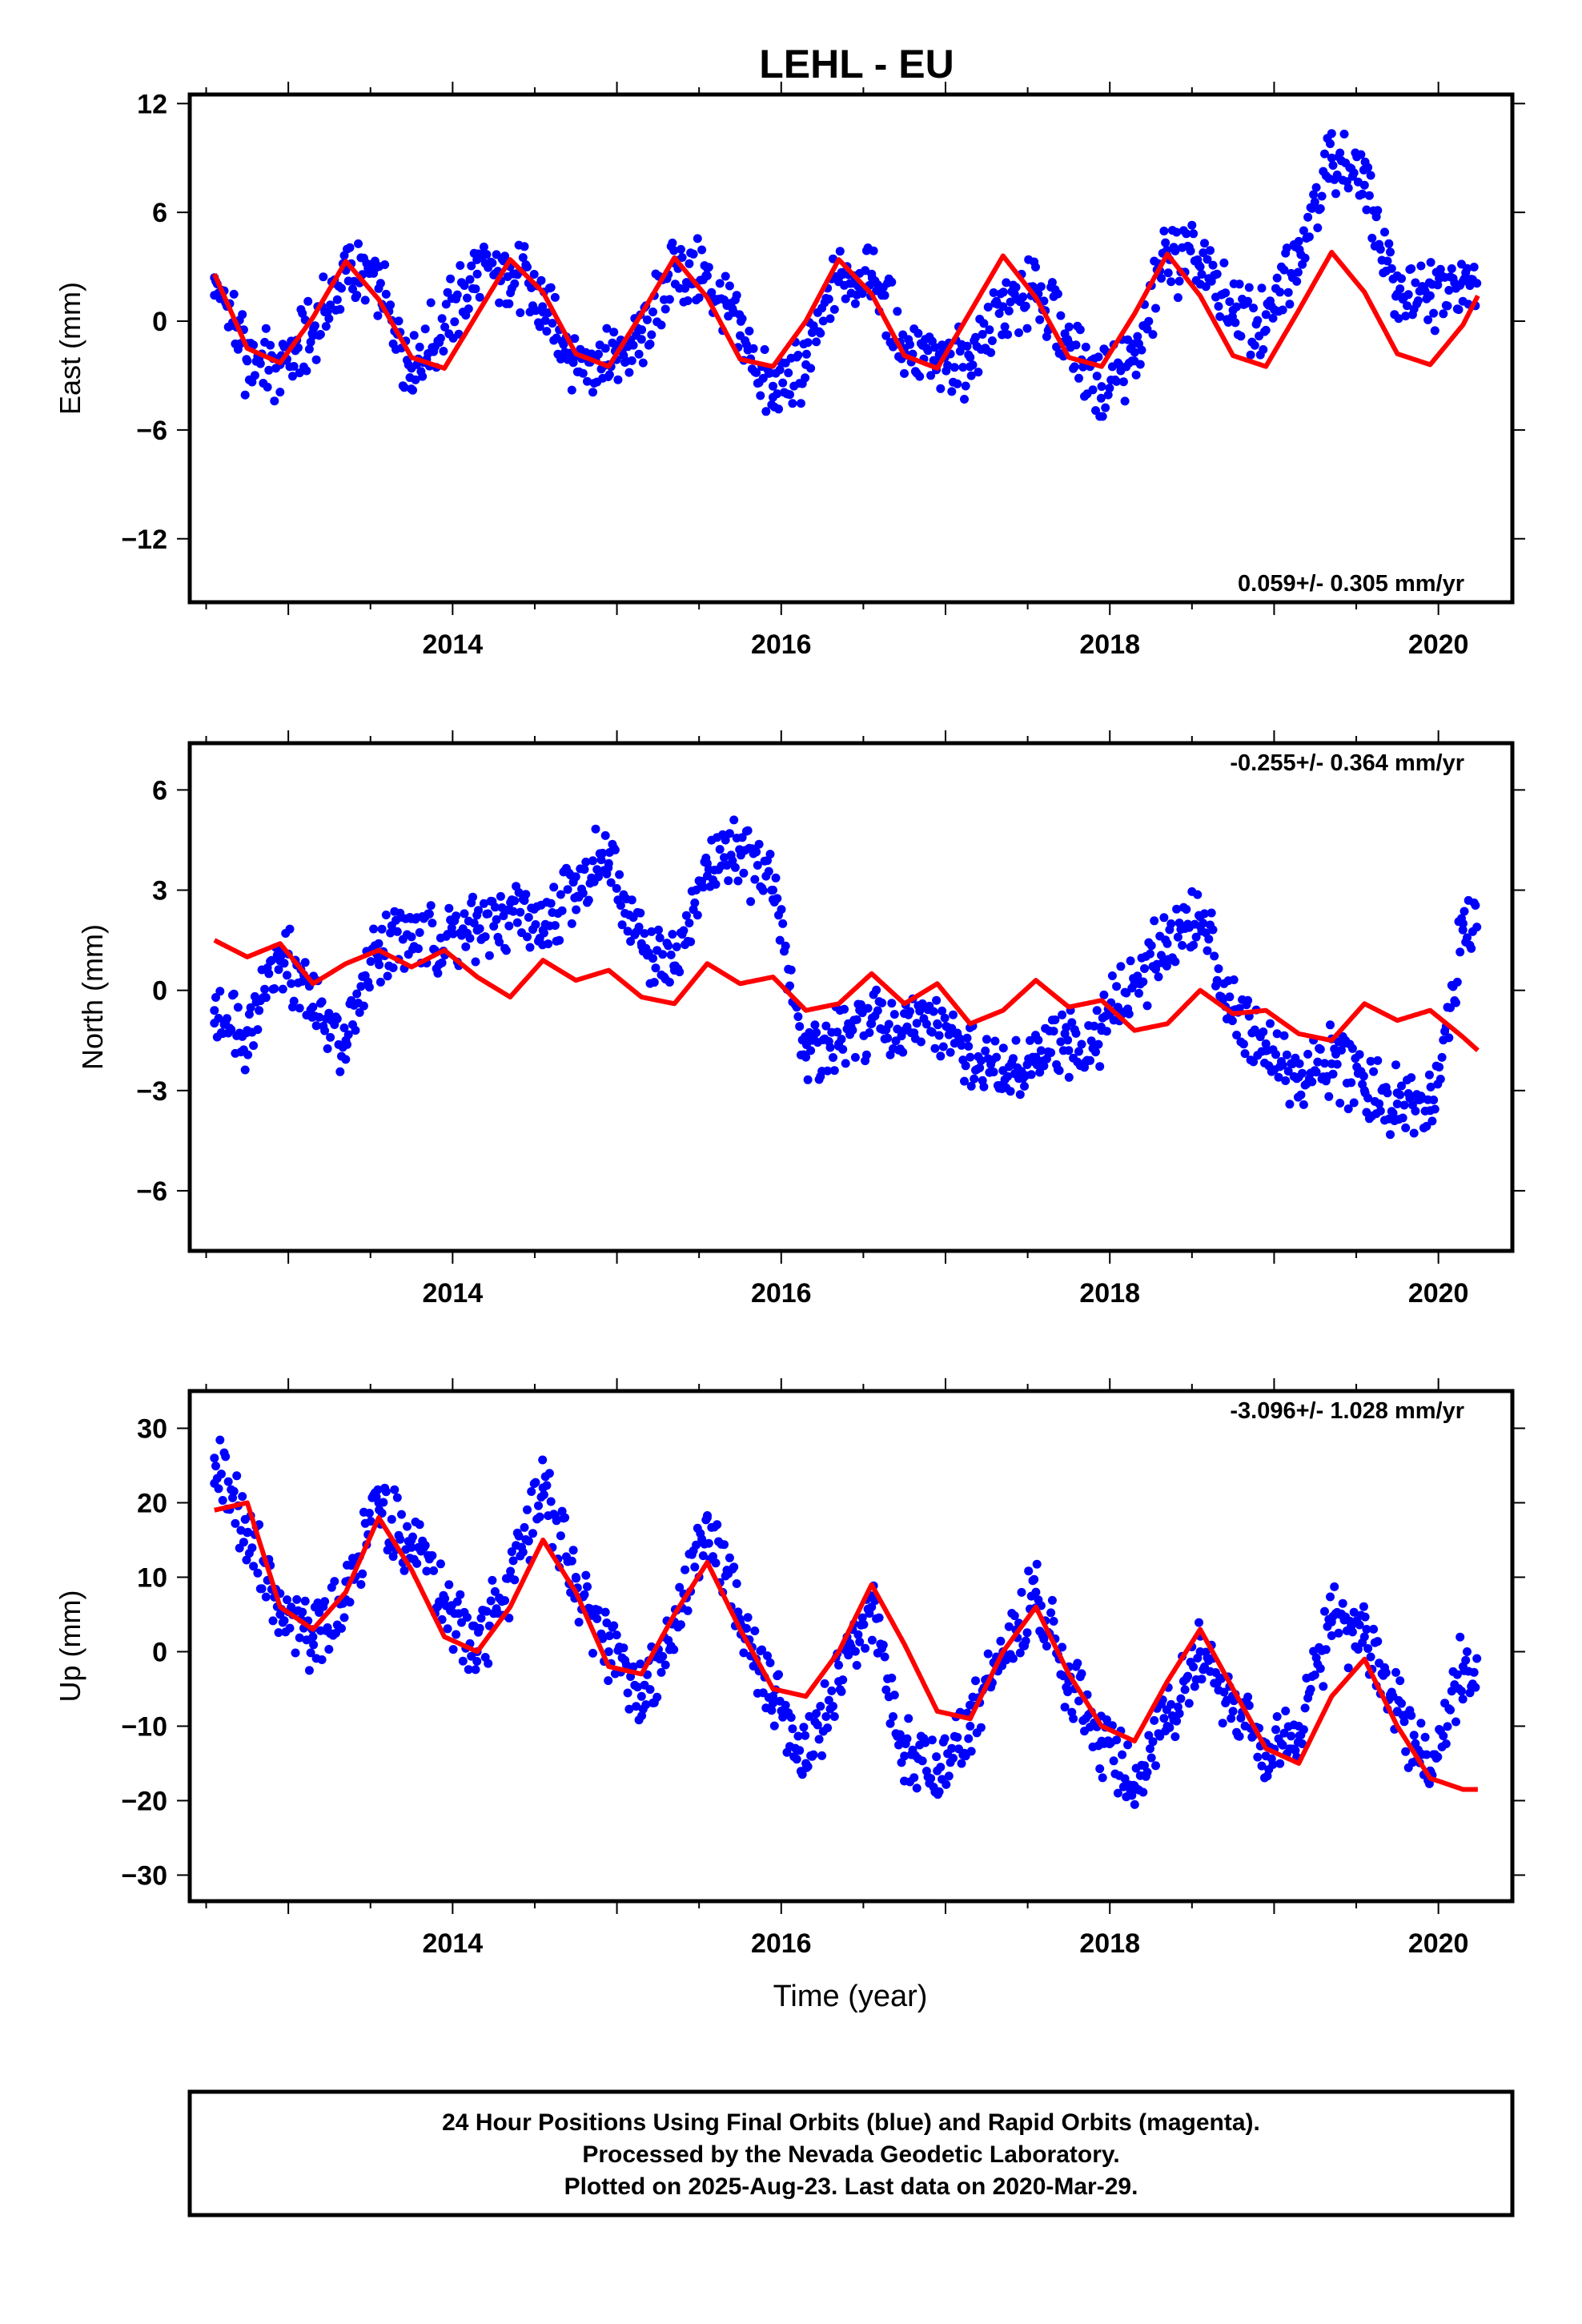  Describe the element at coordinates (851, 990) in the screenshot. I see `y-ticks` at that location.